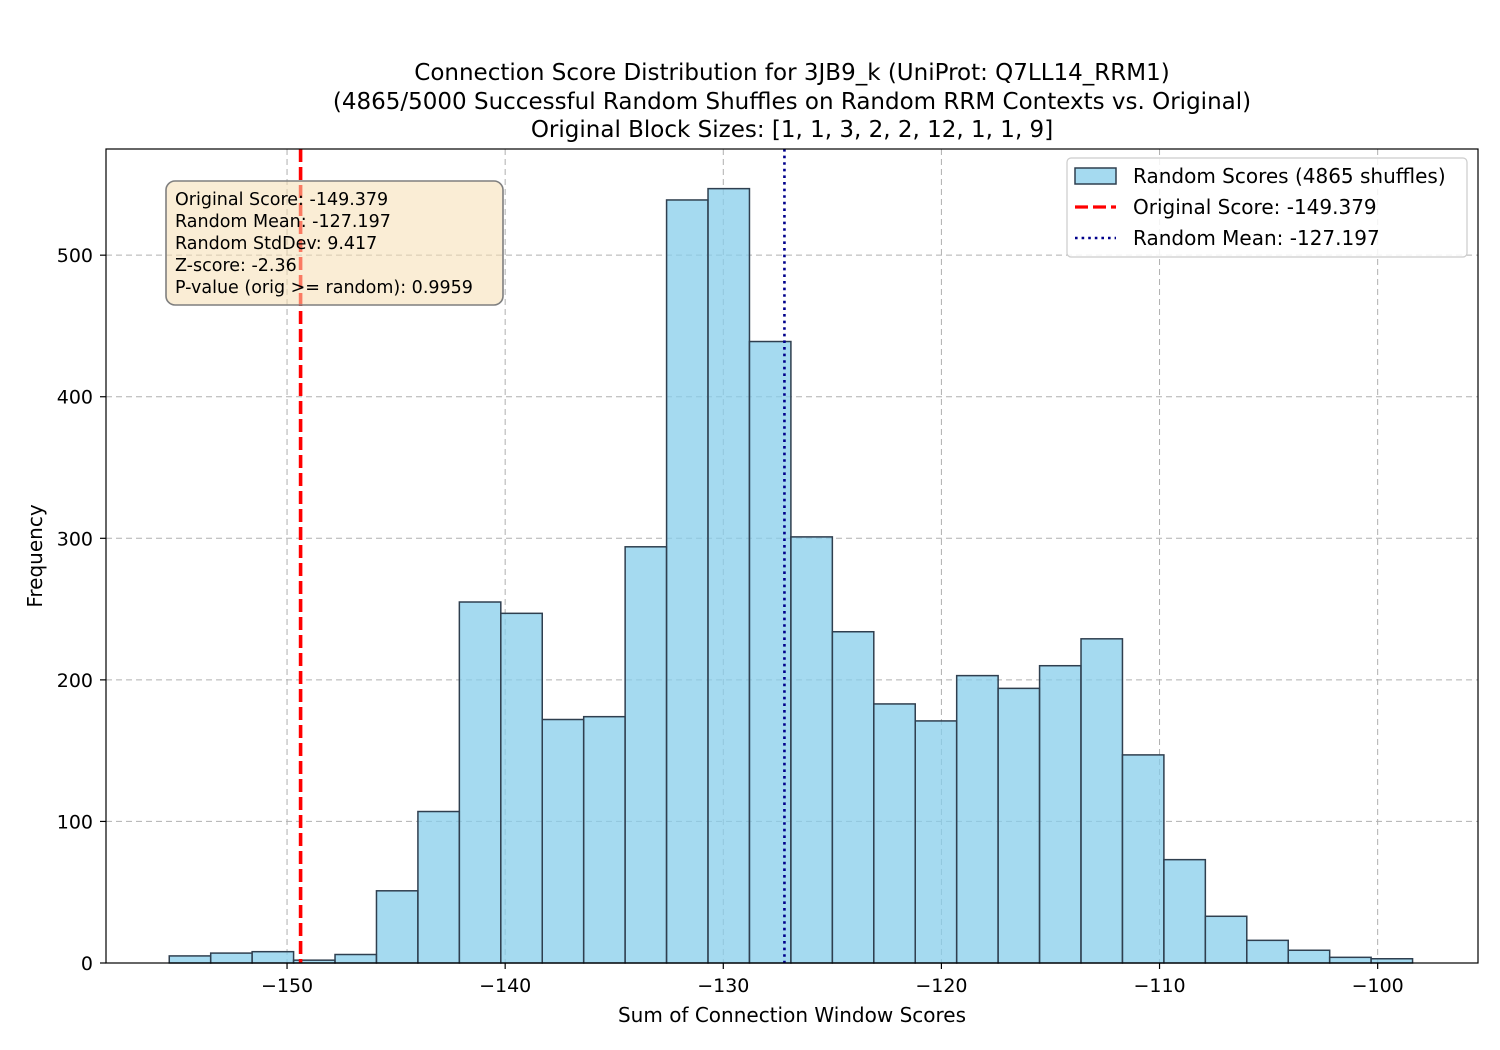 The image size is (1500, 1050). What do you see at coordinates (236, 266) in the screenshot?
I see `stats-z-score: Z-score: -2.36` at bounding box center [236, 266].